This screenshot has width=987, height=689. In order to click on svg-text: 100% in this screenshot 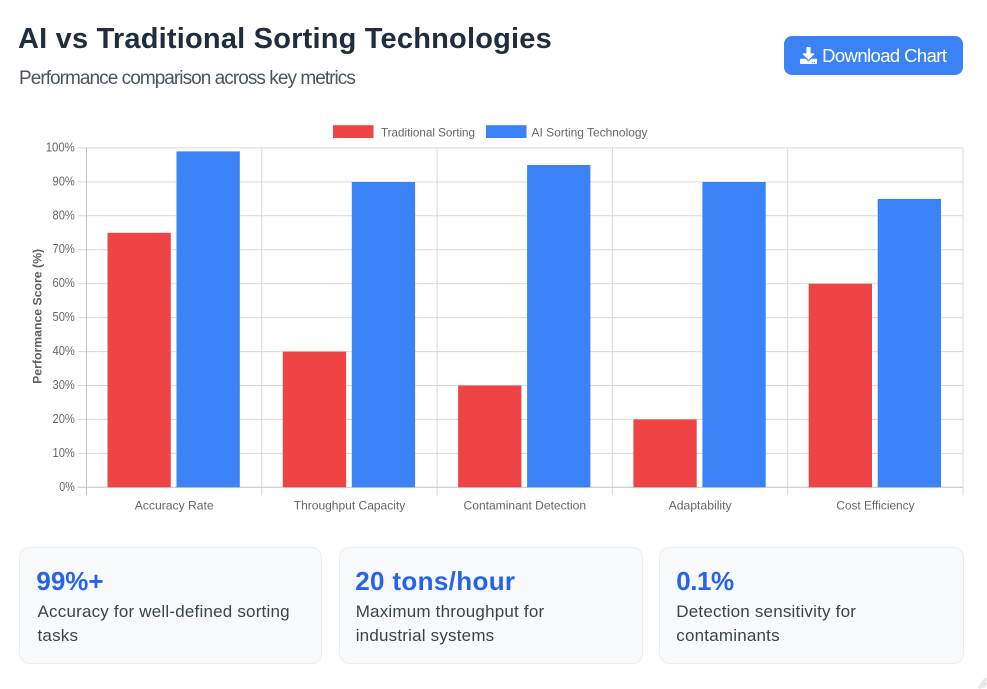, I will do `click(60, 147)`.